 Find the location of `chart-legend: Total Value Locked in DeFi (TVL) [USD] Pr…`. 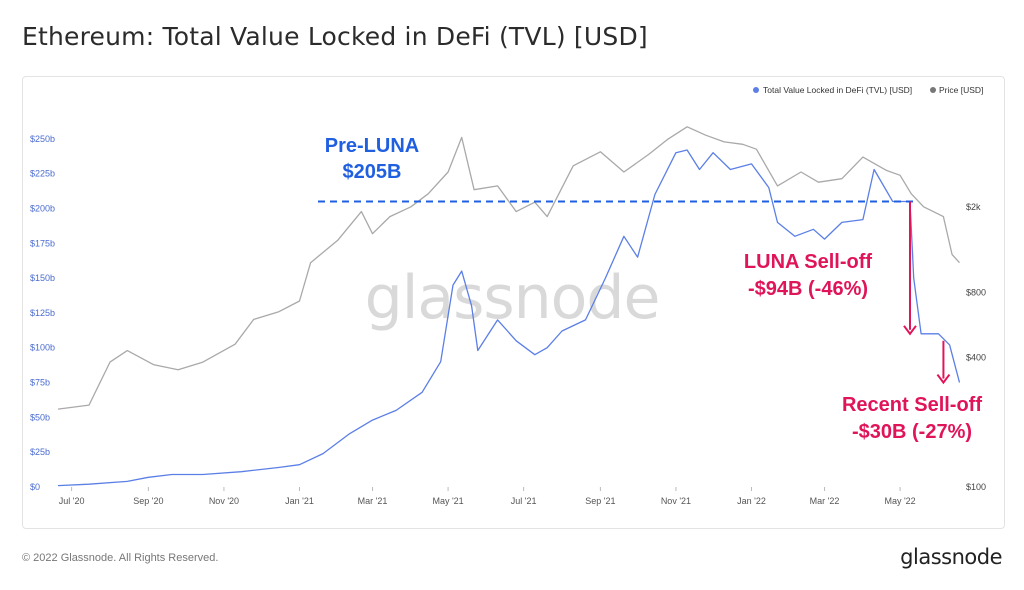

chart-legend: Total Value Locked in DeFi (TVL) [USD] Pr… is located at coordinates (868, 90).